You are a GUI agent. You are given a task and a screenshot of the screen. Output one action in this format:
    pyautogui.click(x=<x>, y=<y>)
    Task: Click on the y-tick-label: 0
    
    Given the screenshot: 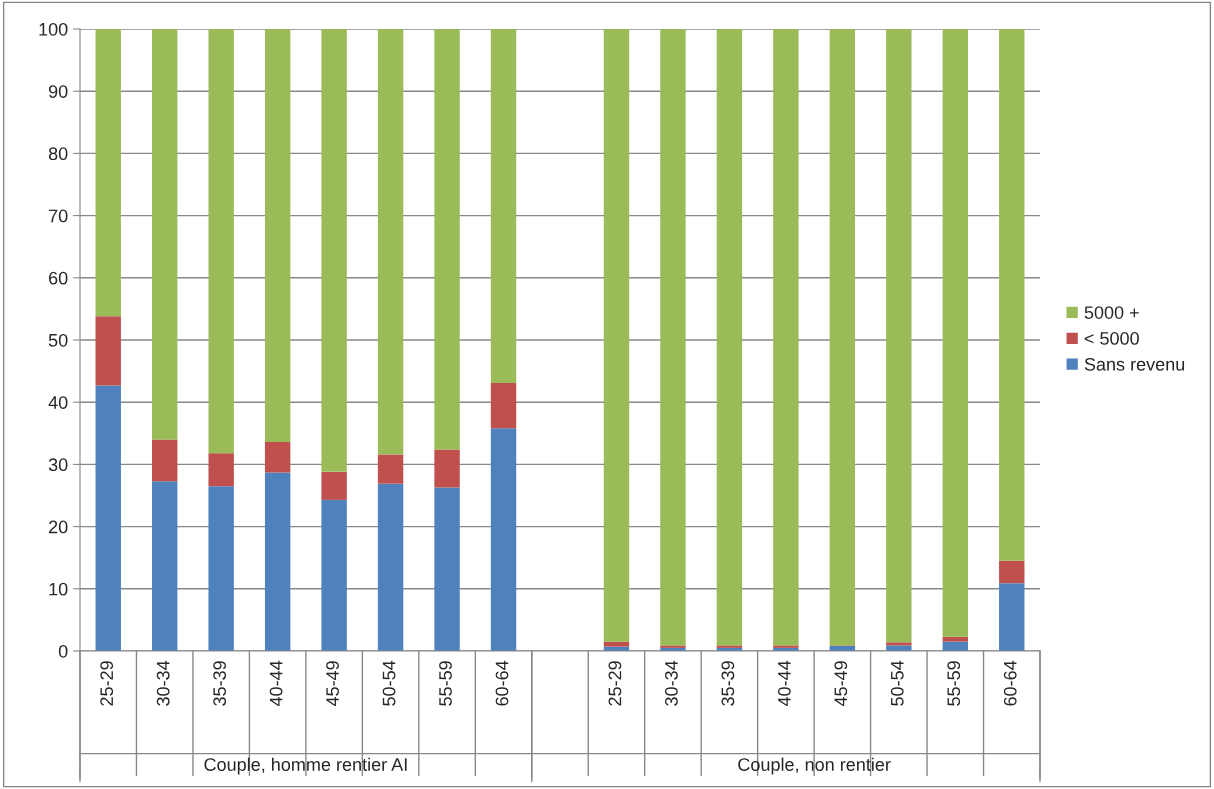 What is the action you would take?
    pyautogui.click(x=63, y=651)
    